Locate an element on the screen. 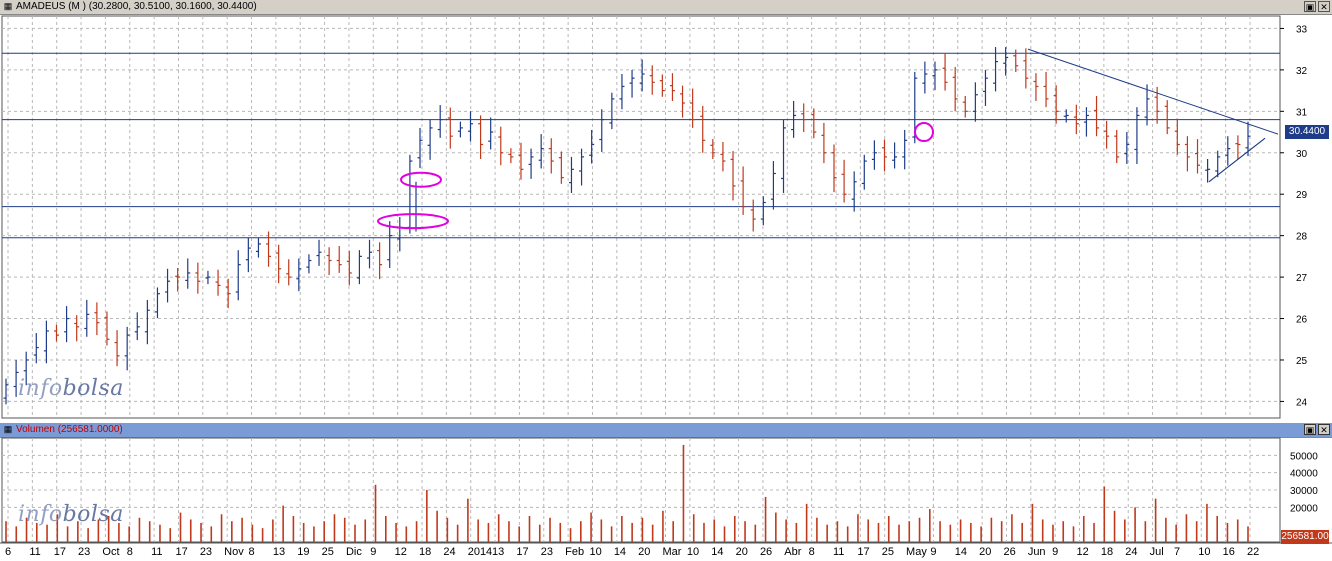 The image size is (1332, 561). date-tick-label: Oct is located at coordinates (110, 552).